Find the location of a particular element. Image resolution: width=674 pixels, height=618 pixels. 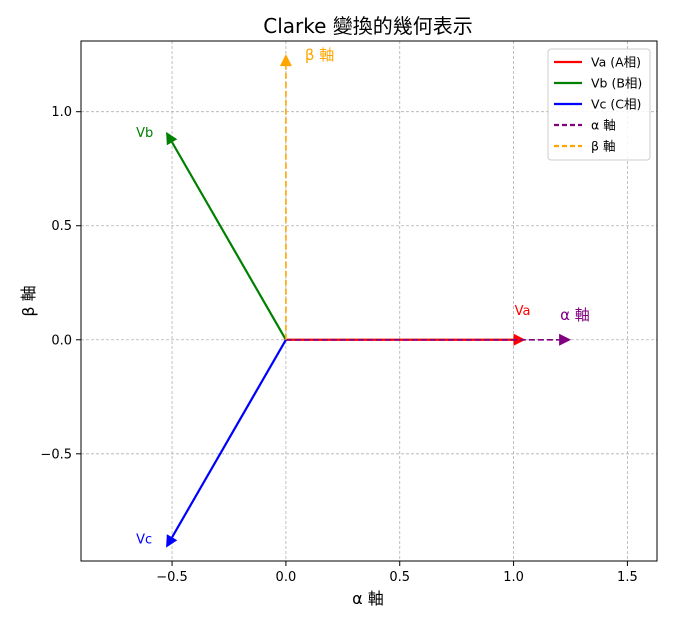

x-tick-label: 1.5 is located at coordinates (627, 577).